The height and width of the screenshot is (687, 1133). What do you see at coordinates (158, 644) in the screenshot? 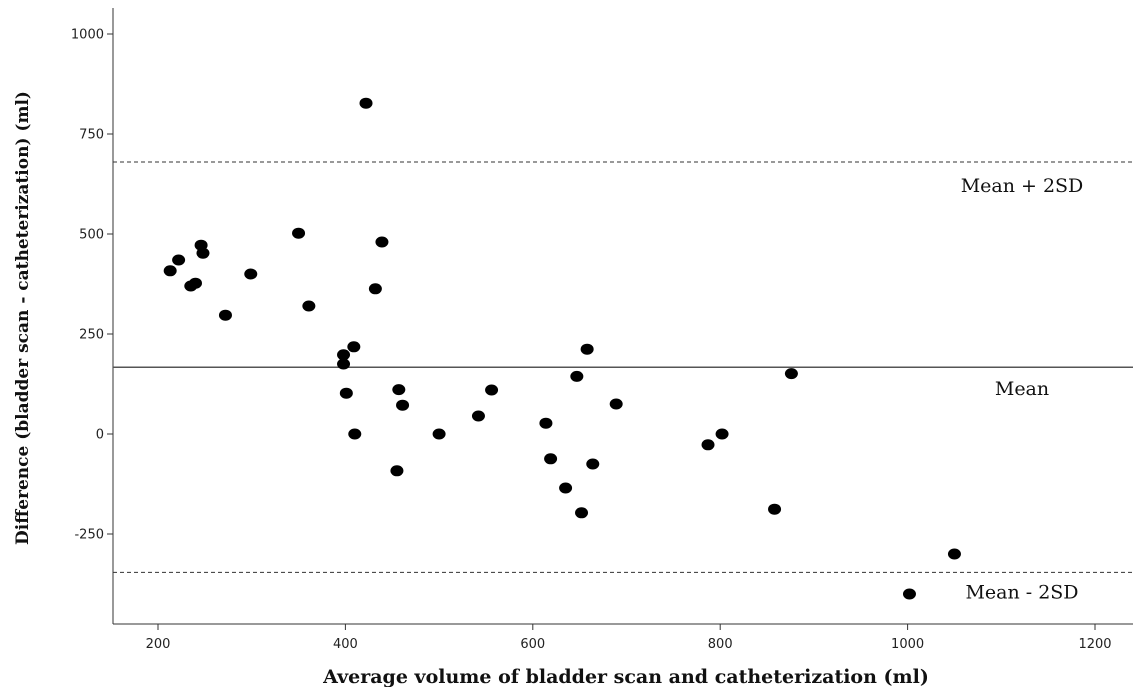
I see `x-tick-label-0: 200` at bounding box center [158, 644].